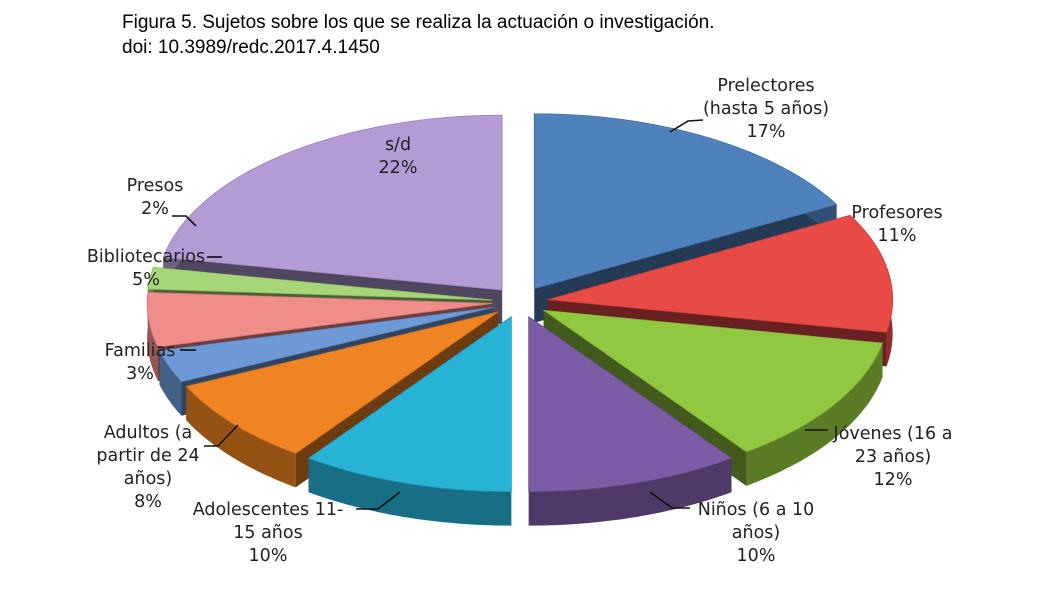 The image size is (1046, 599). I want to click on slice-5-top, so click(342, 382).